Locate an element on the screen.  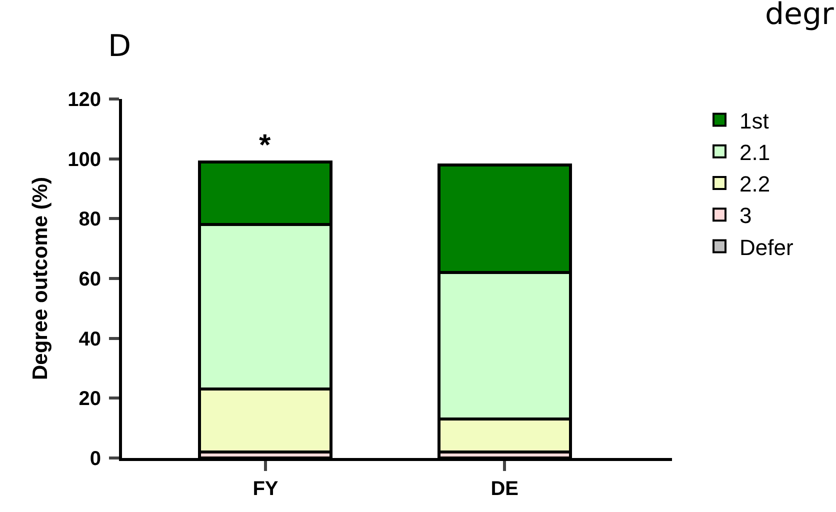
y-axis-title: Degree outcome (%) is located at coordinates (40, 278).